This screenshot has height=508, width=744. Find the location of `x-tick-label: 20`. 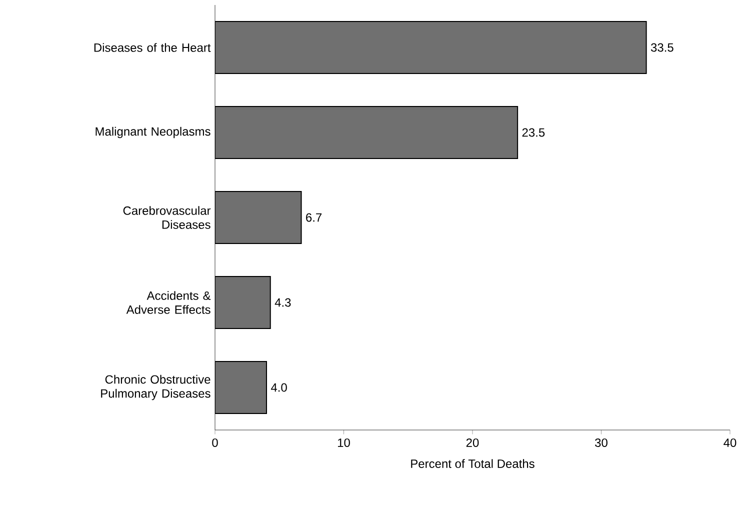

x-tick-label: 20 is located at coordinates (472, 442).